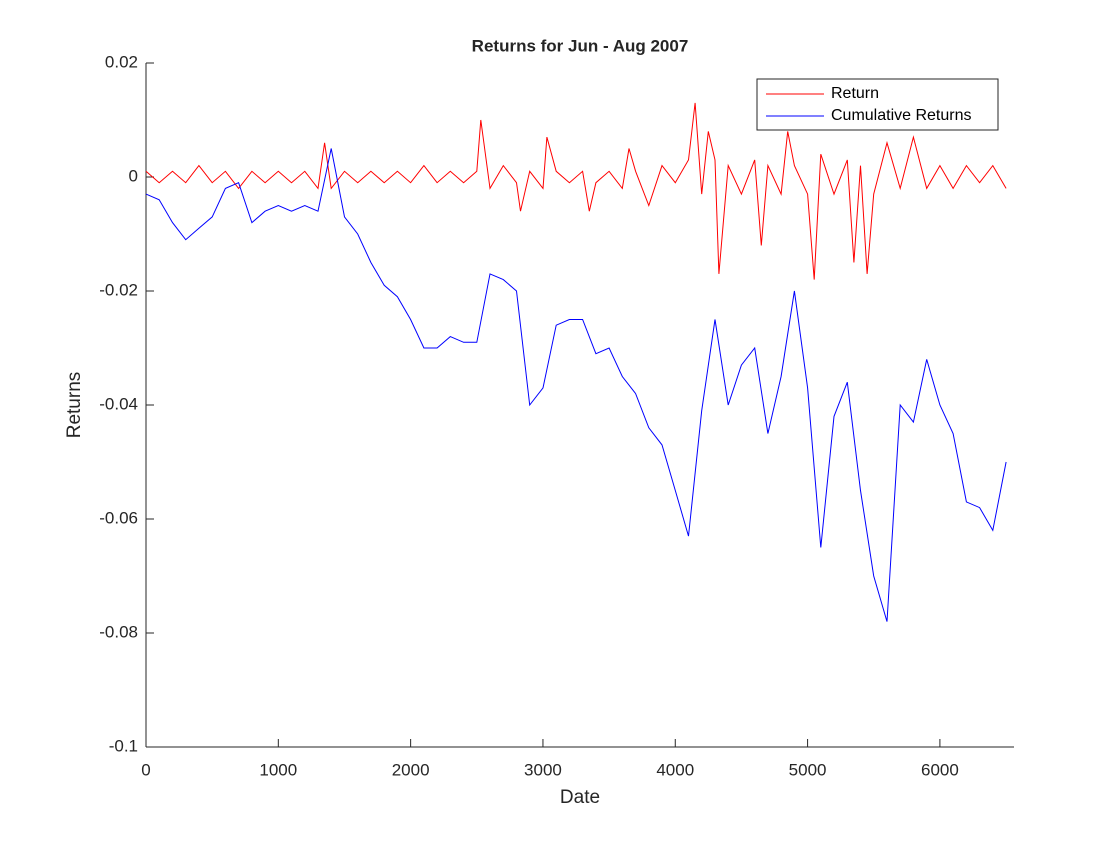 Image resolution: width=1120 pixels, height=845 pixels. Describe the element at coordinates (121, 61) in the screenshot. I see `y-tick-label: 0.02` at that location.